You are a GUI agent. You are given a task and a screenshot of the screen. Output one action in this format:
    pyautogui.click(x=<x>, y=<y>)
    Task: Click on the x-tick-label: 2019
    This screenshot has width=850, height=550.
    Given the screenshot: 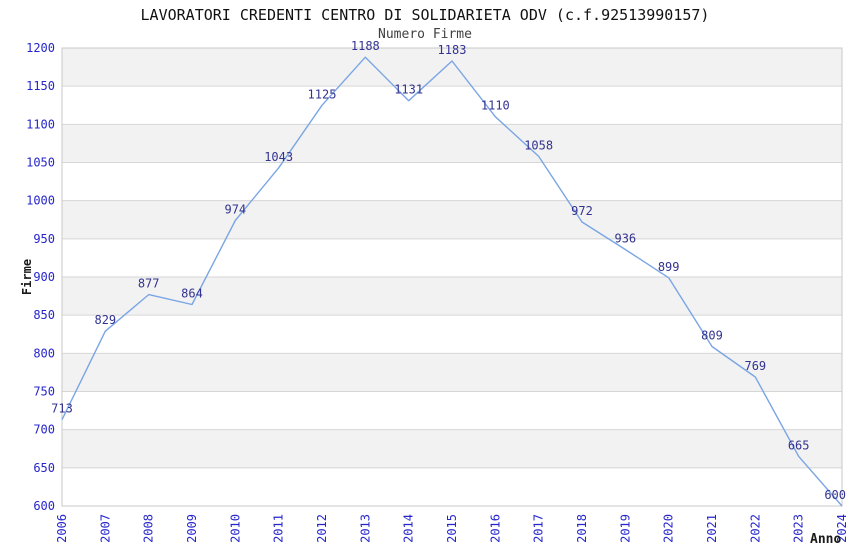 What is the action you would take?
    pyautogui.click(x=625, y=528)
    